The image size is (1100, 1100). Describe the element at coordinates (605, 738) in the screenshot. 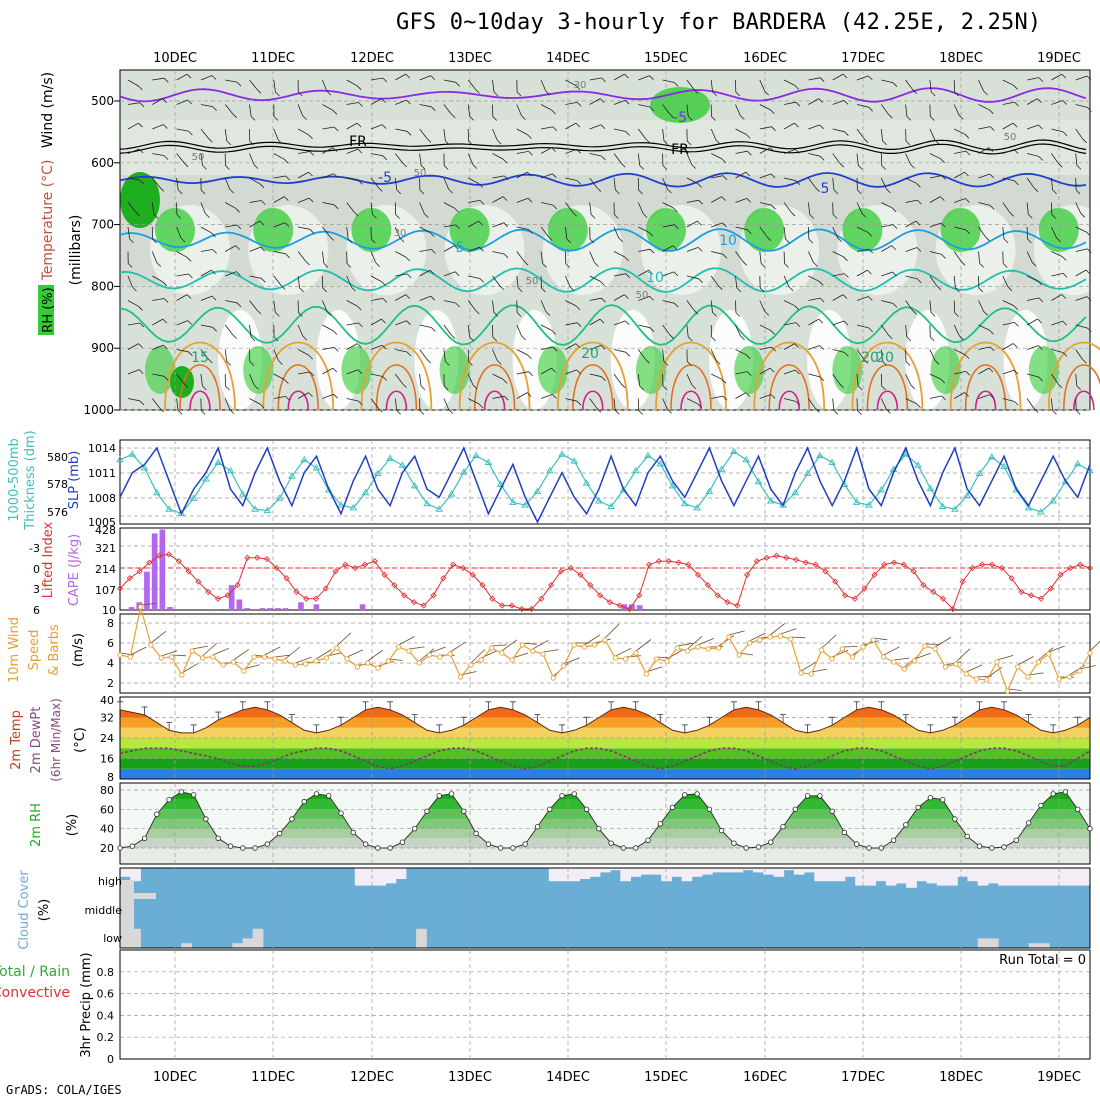

I see `temp-frame` at that location.